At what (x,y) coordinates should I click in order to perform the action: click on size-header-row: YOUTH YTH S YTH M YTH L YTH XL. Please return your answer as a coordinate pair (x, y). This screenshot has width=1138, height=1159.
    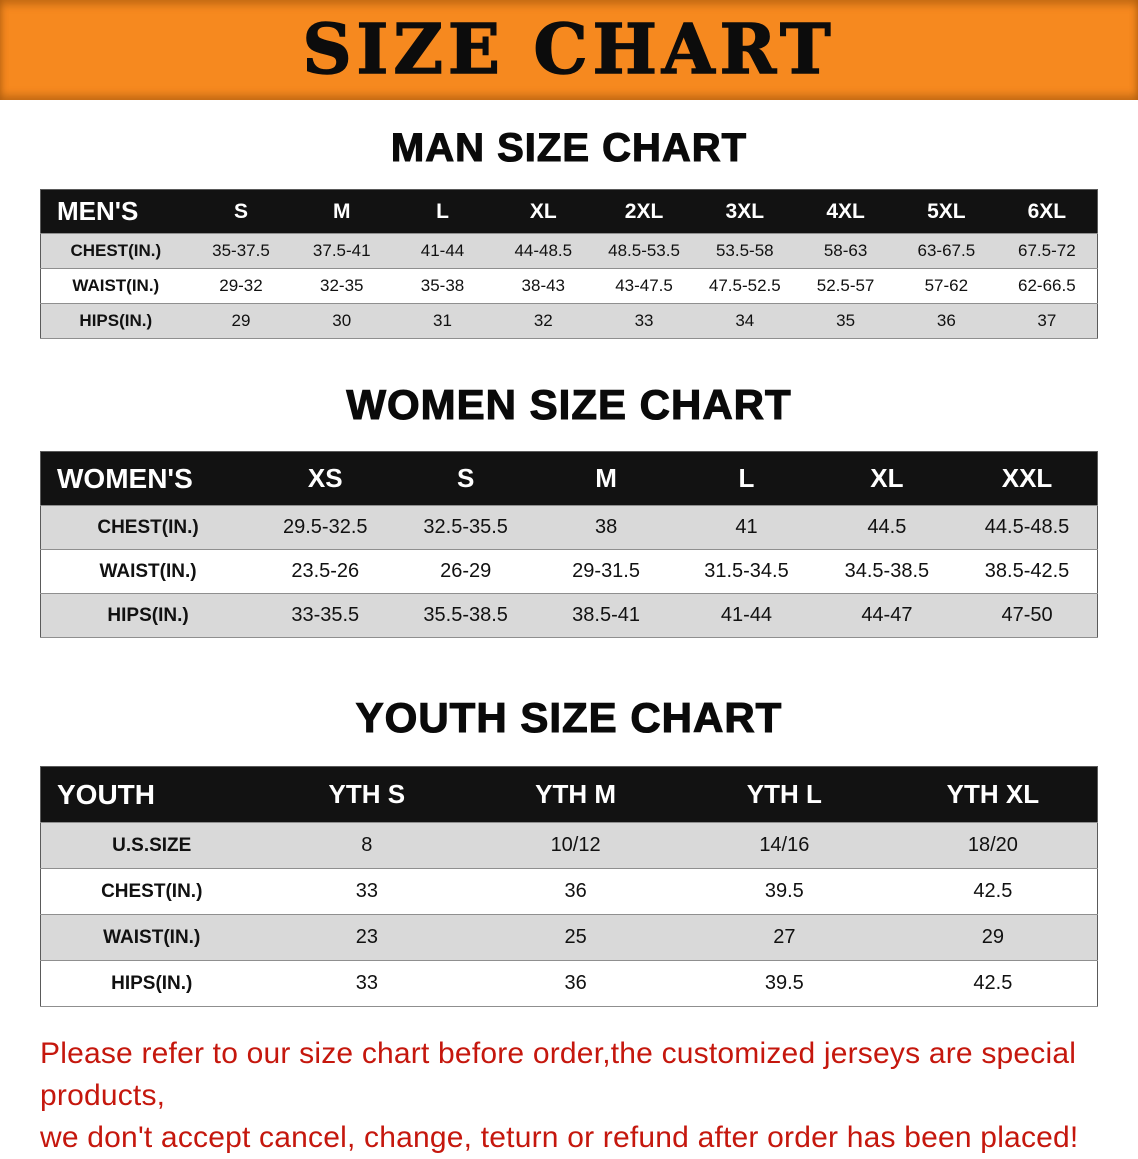
    Looking at the image, I should click on (569, 794).